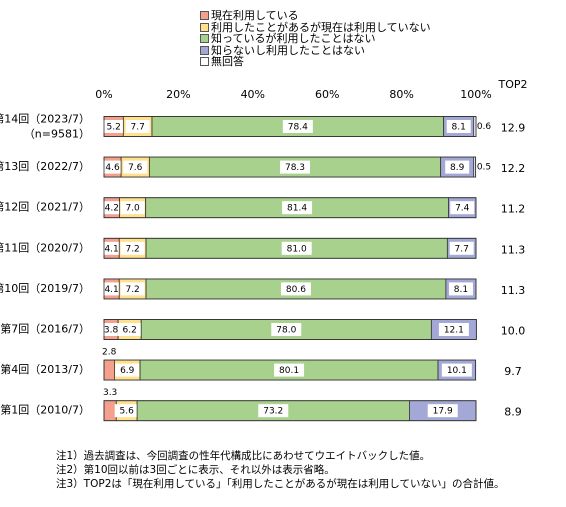 Image resolution: width=566 pixels, height=507 pixels. I want to click on top2-value: 10.0, so click(513, 331).